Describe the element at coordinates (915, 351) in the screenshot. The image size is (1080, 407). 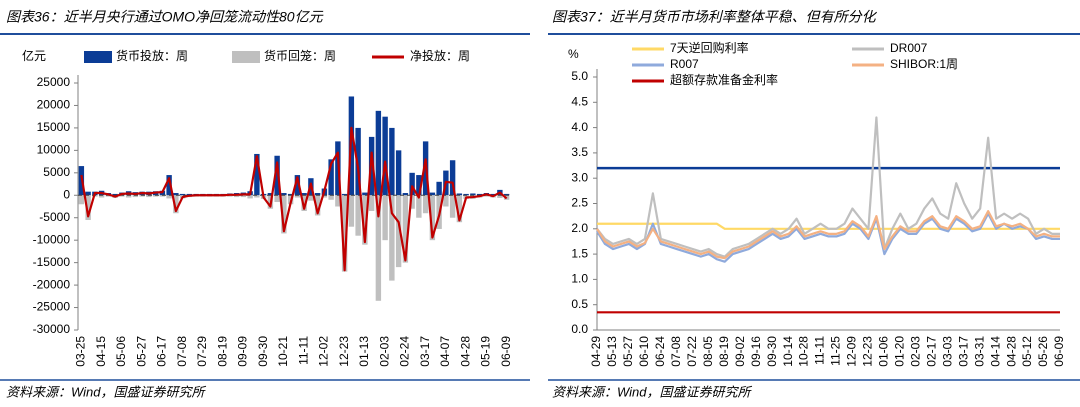
I see `x-tick-label: 02-03` at that location.